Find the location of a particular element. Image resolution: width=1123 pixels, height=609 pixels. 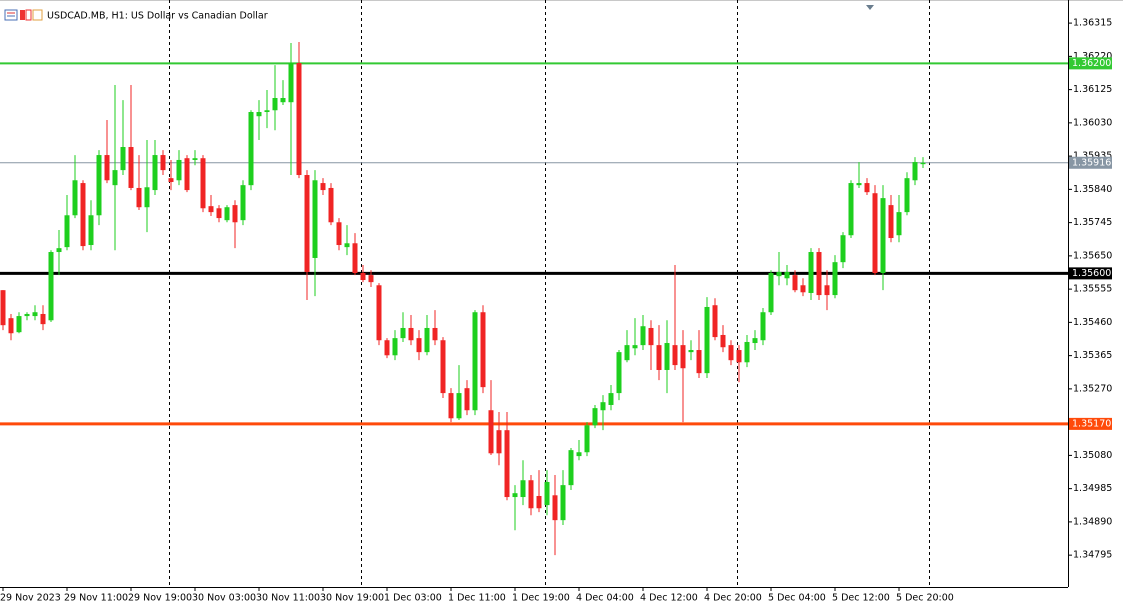

x-tick-label: 4 Dec 04:00 is located at coordinates (605, 598).